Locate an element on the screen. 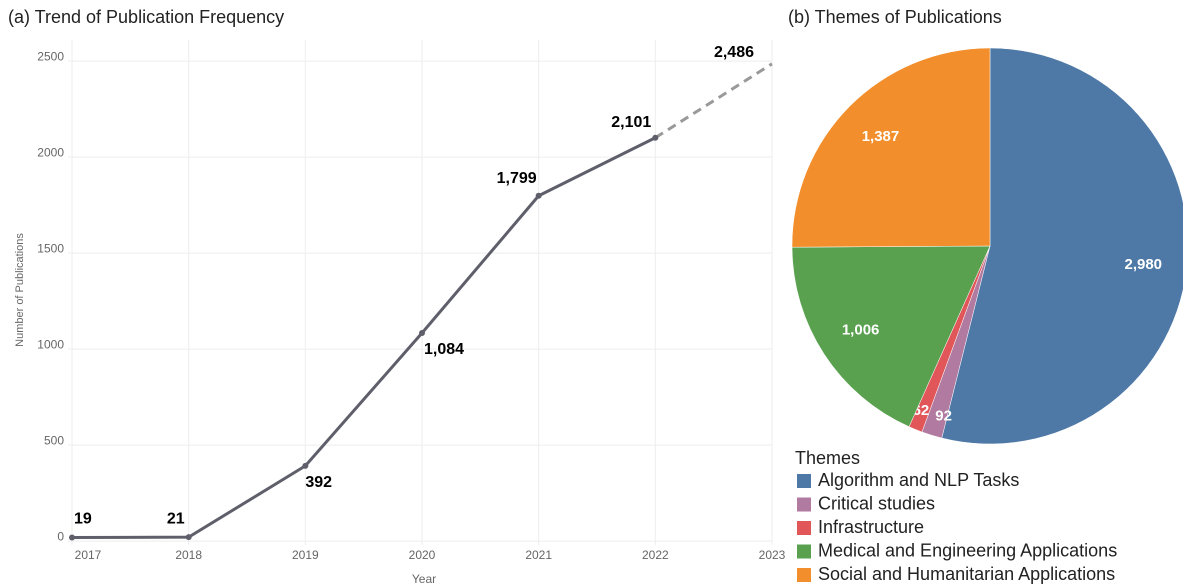  slice-label: 1,387 is located at coordinates (881, 136).